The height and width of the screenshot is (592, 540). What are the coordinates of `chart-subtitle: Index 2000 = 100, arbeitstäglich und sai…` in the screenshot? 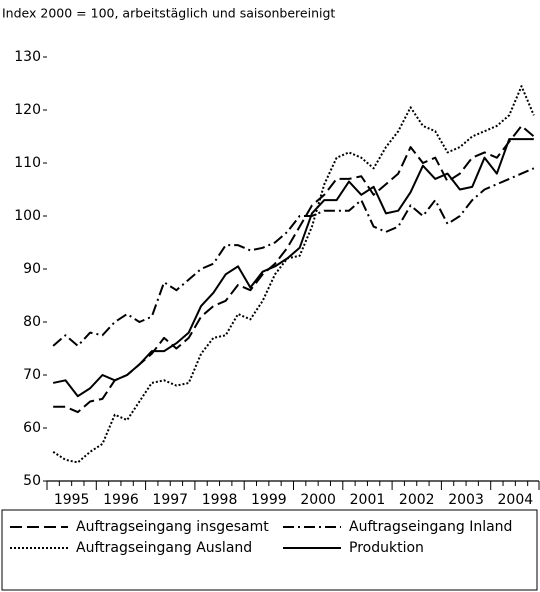 It's located at (168, 13).